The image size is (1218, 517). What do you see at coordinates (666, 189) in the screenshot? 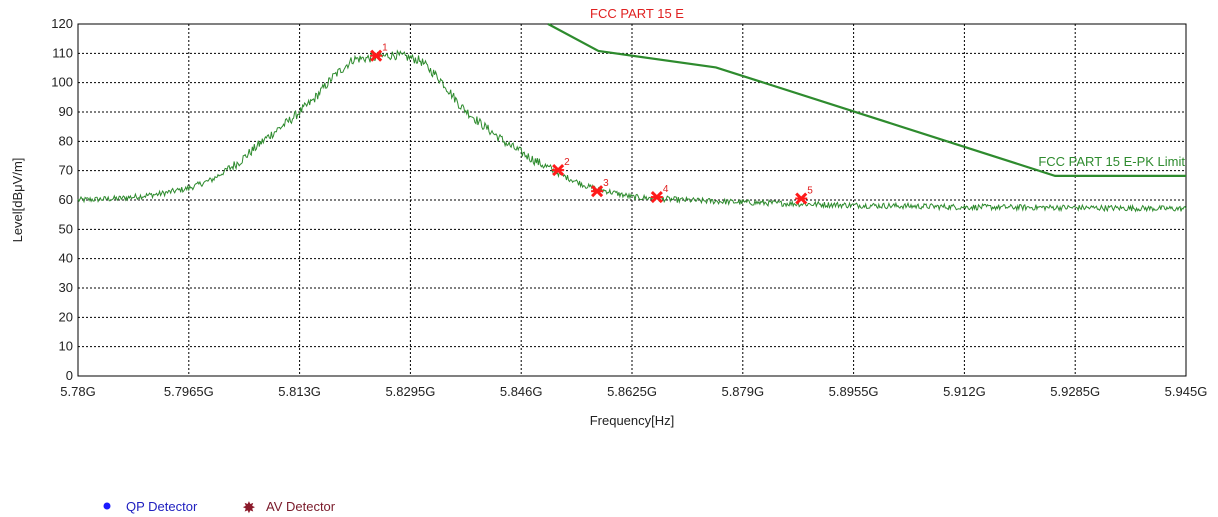
I see `marker-label: 4` at bounding box center [666, 189].